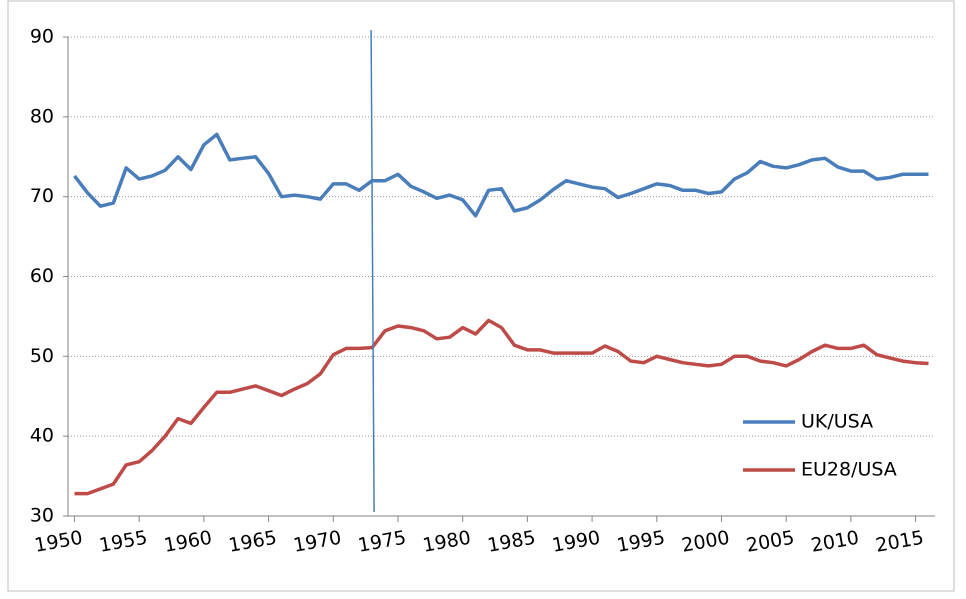 The height and width of the screenshot is (599, 966). I want to click on y-tick-label: 30, so click(42, 516).